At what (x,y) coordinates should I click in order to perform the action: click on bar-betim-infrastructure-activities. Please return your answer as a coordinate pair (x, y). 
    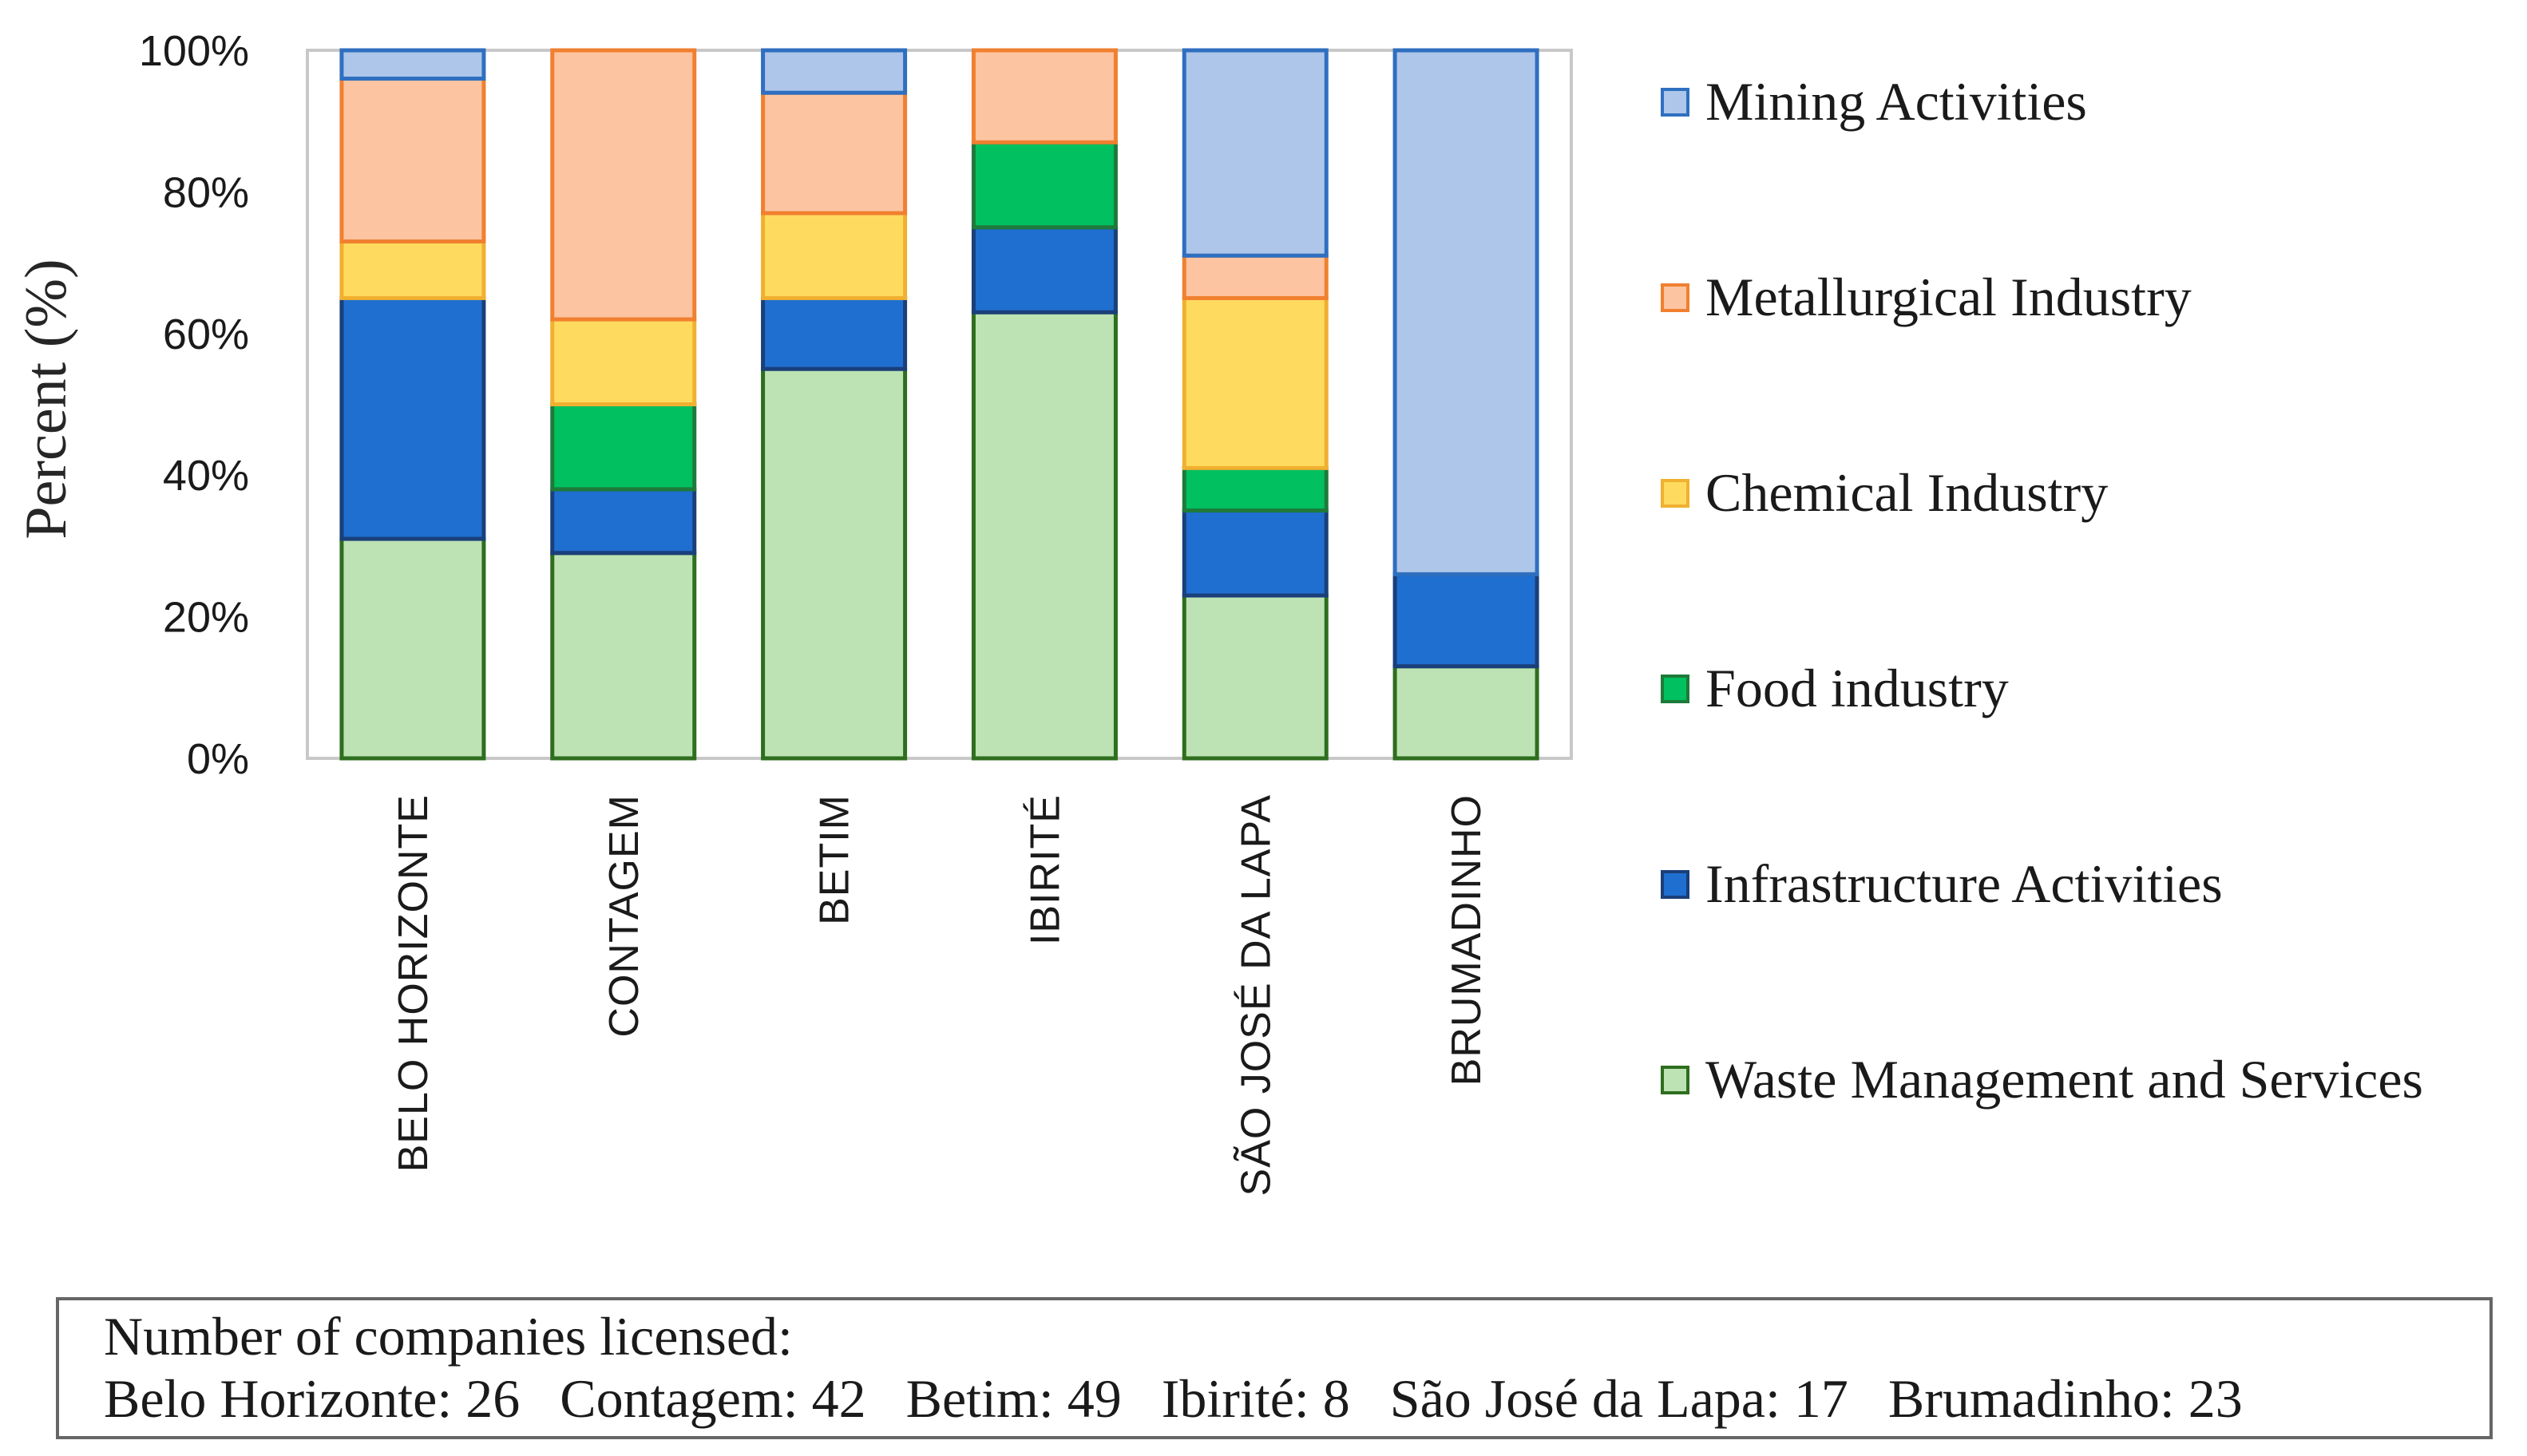
    Looking at the image, I should click on (834, 333).